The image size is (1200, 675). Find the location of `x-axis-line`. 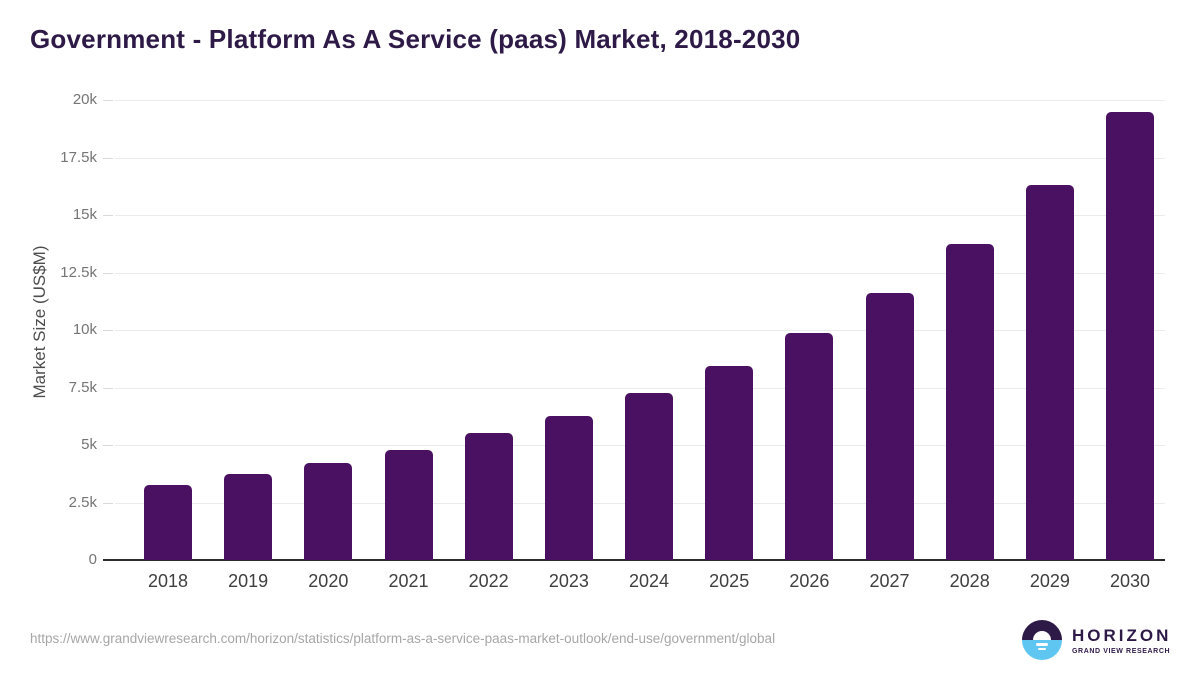

x-axis-line is located at coordinates (634, 560).